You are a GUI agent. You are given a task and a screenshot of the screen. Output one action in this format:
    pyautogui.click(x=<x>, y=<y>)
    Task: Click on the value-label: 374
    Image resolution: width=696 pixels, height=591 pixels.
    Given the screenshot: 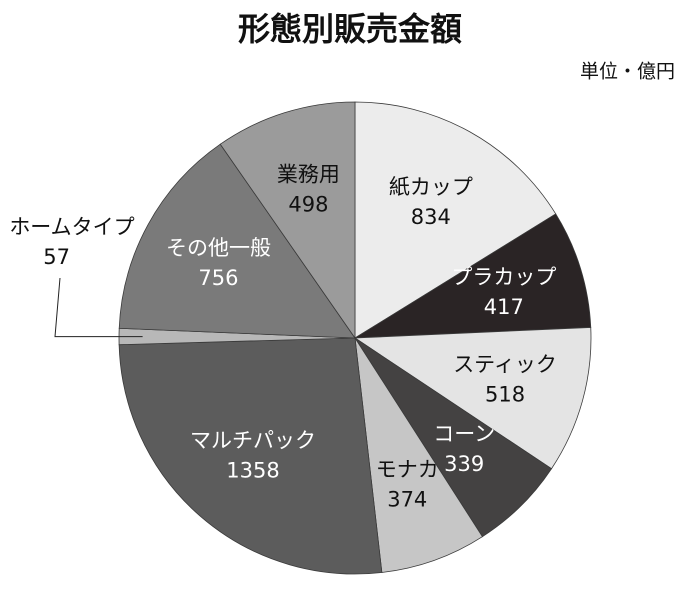 What is the action you would take?
    pyautogui.click(x=407, y=500)
    